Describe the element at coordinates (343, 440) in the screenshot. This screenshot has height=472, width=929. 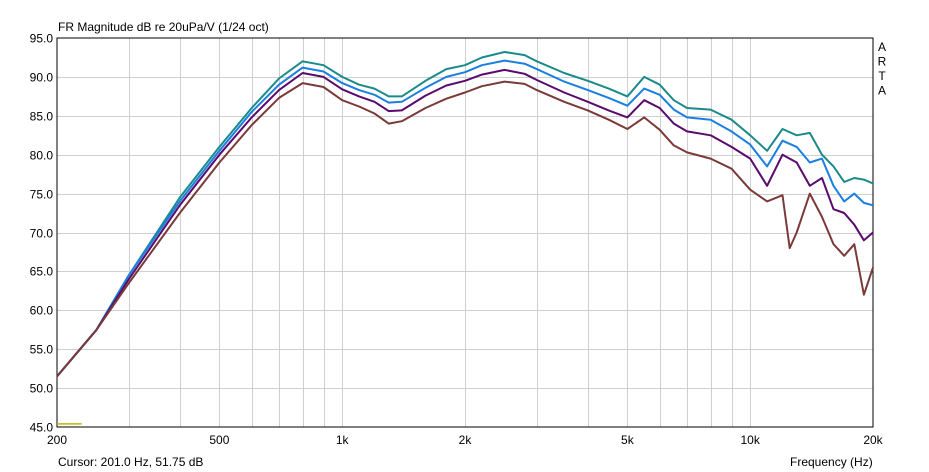
I see `x-tick-label: 1k` at that location.